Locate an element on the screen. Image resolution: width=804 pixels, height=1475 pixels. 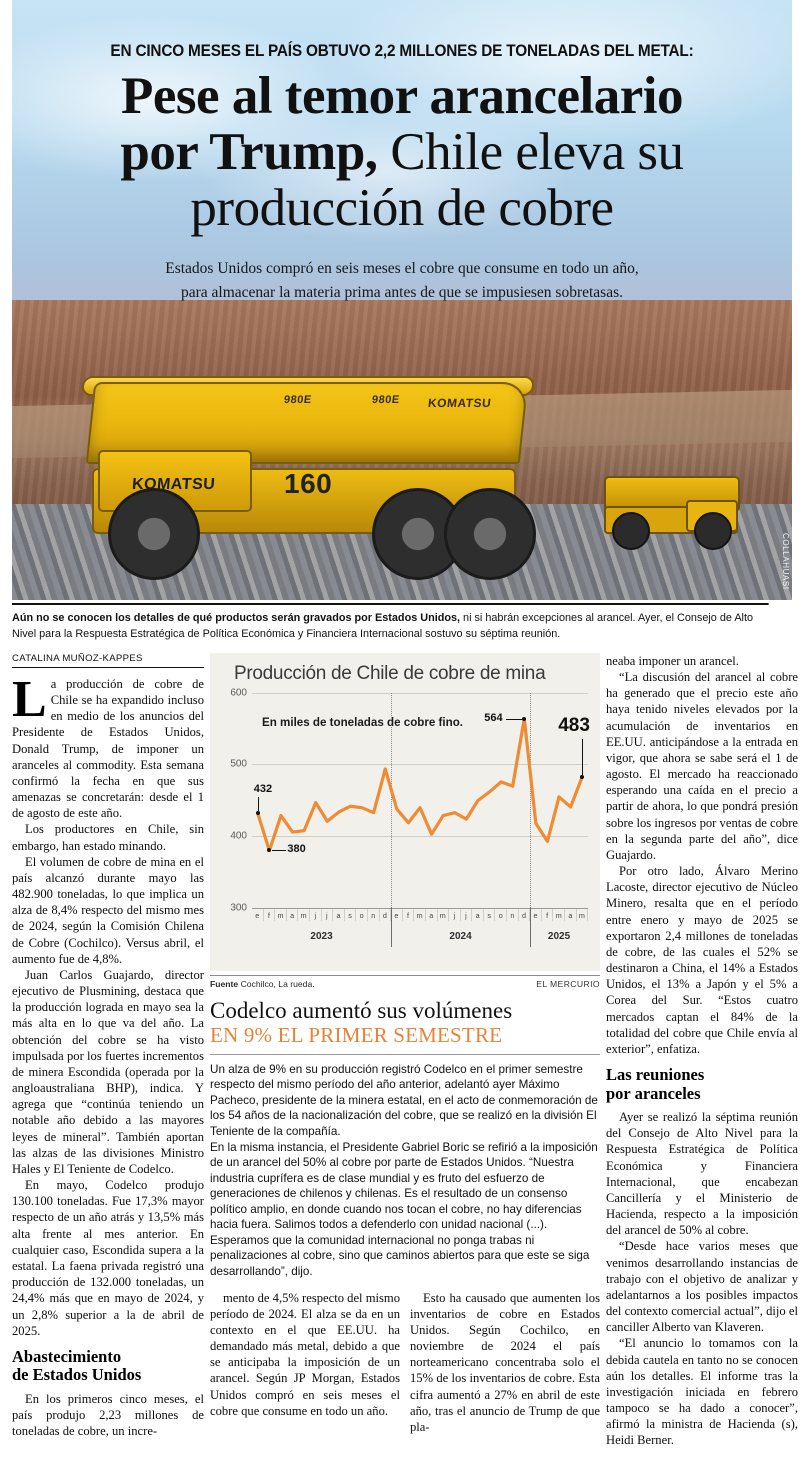
chart-title: Producción de Chile de cobre de mina is located at coordinates (390, 673).